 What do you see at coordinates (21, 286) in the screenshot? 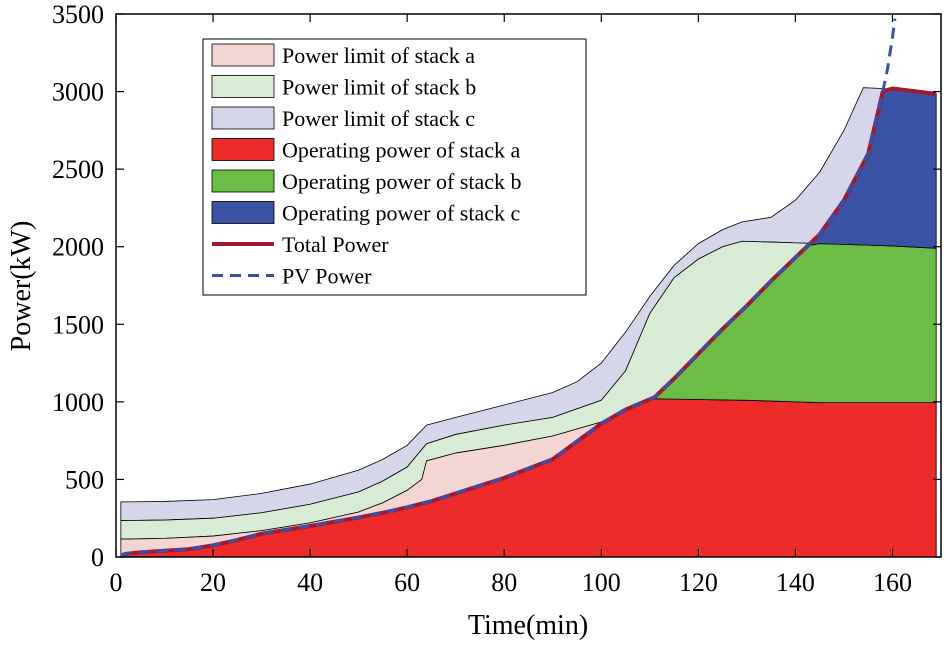
I see `y-axis-label: Power(kW)` at bounding box center [21, 286].